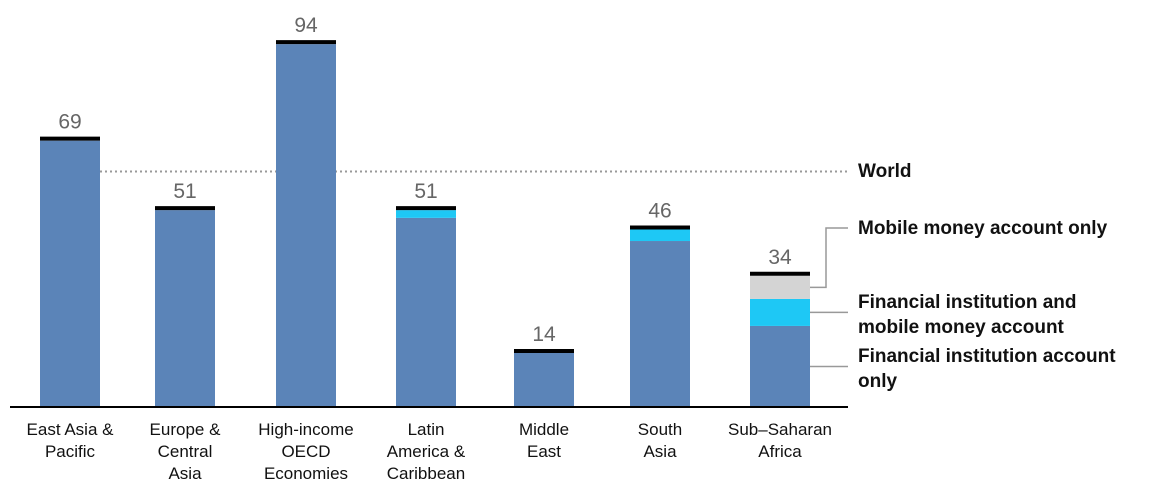  I want to click on category-label: Europe & Central Asia, so click(185, 451).